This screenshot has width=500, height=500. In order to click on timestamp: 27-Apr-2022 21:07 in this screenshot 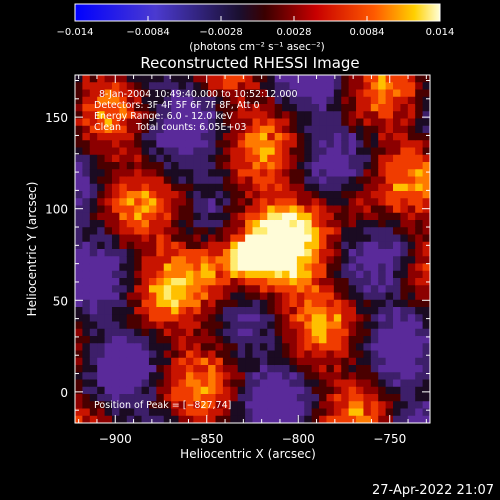, I will do `click(433, 490)`.